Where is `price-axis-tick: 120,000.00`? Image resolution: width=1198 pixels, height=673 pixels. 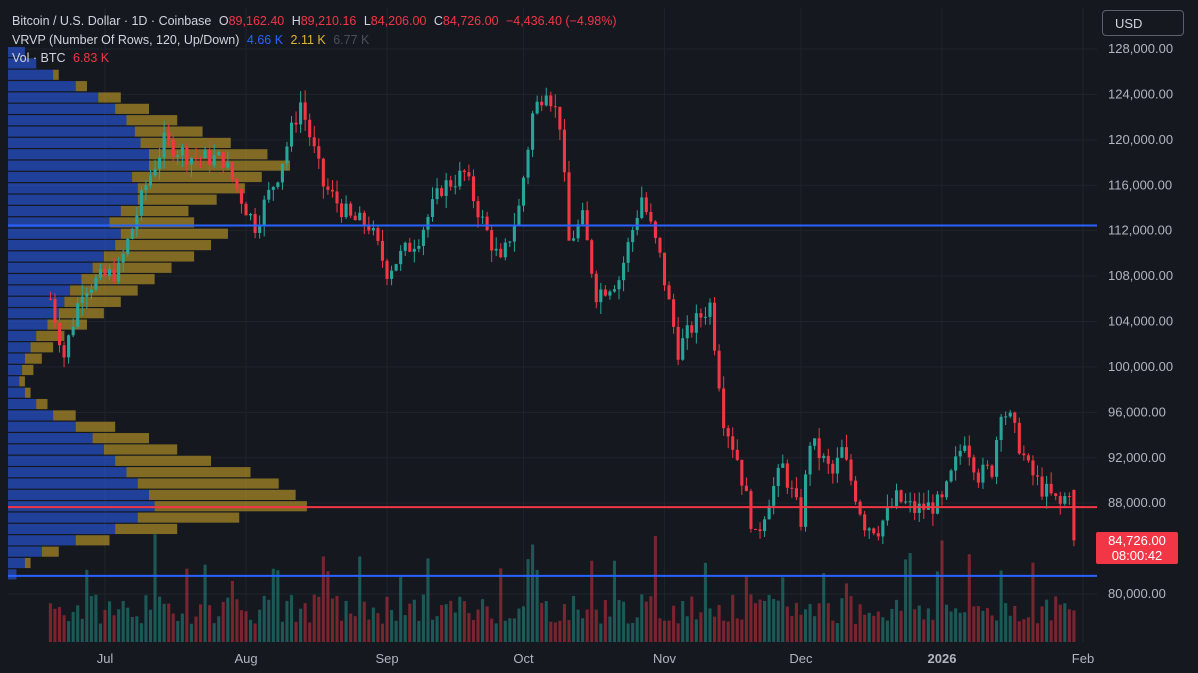 price-axis-tick: 120,000.00 is located at coordinates (1140, 139).